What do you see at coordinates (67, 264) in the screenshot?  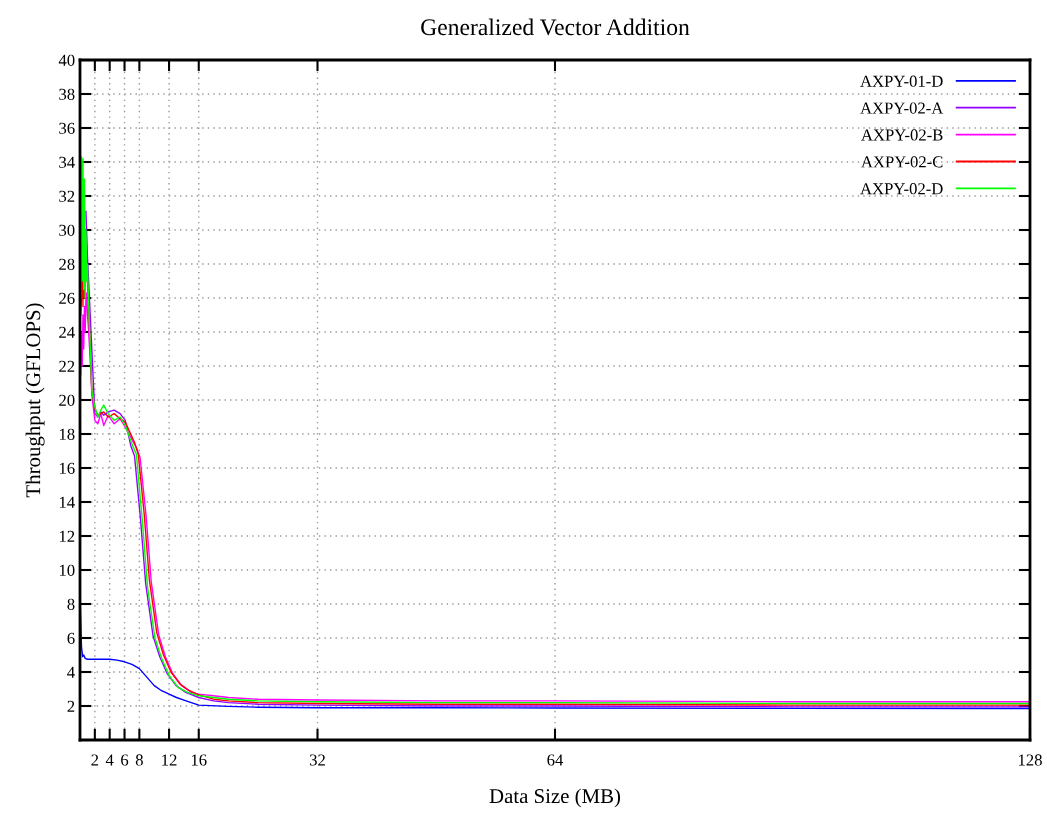 I see `y-tick-label: 28` at bounding box center [67, 264].